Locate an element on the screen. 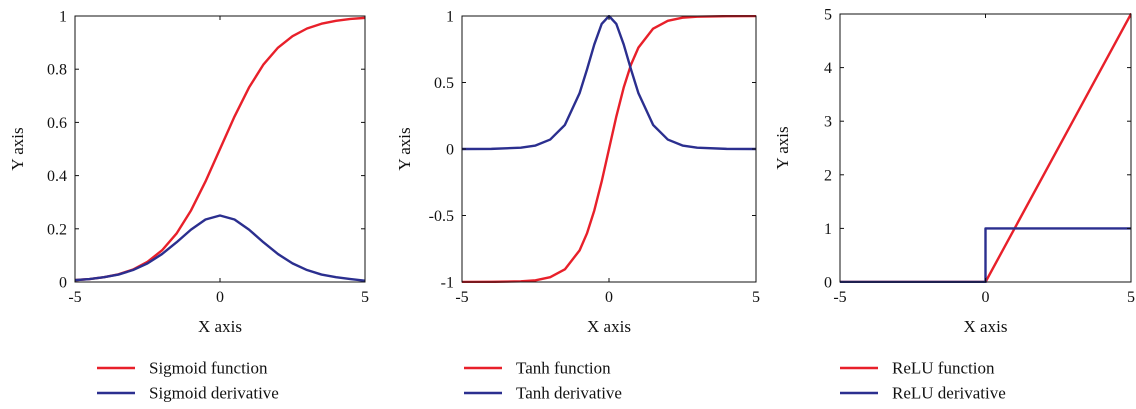 The image size is (1136, 409). legend-label-1: Tanh function is located at coordinates (563, 368).